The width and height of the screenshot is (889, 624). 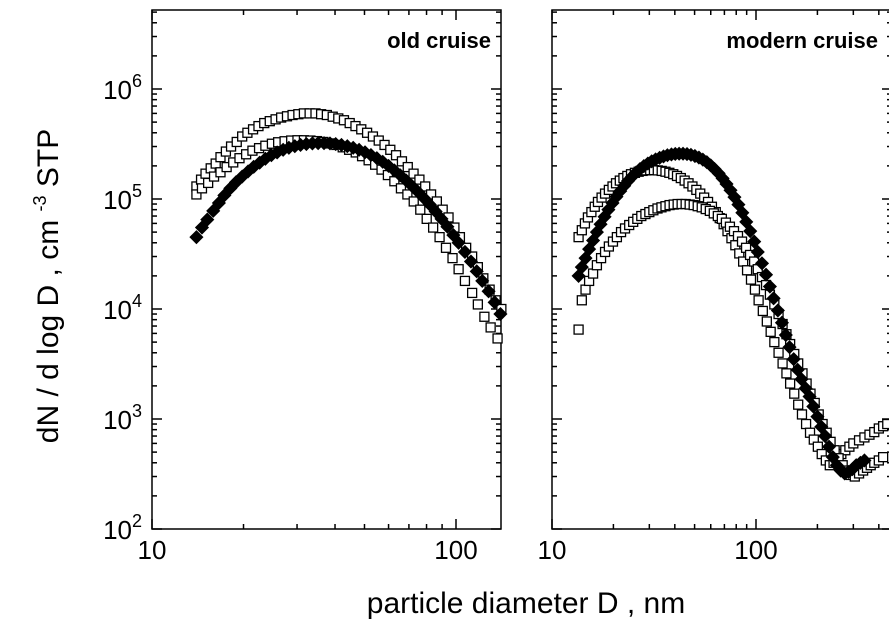 What do you see at coordinates (526, 603) in the screenshot?
I see `x-axis-title: particle diameter D , nm` at bounding box center [526, 603].